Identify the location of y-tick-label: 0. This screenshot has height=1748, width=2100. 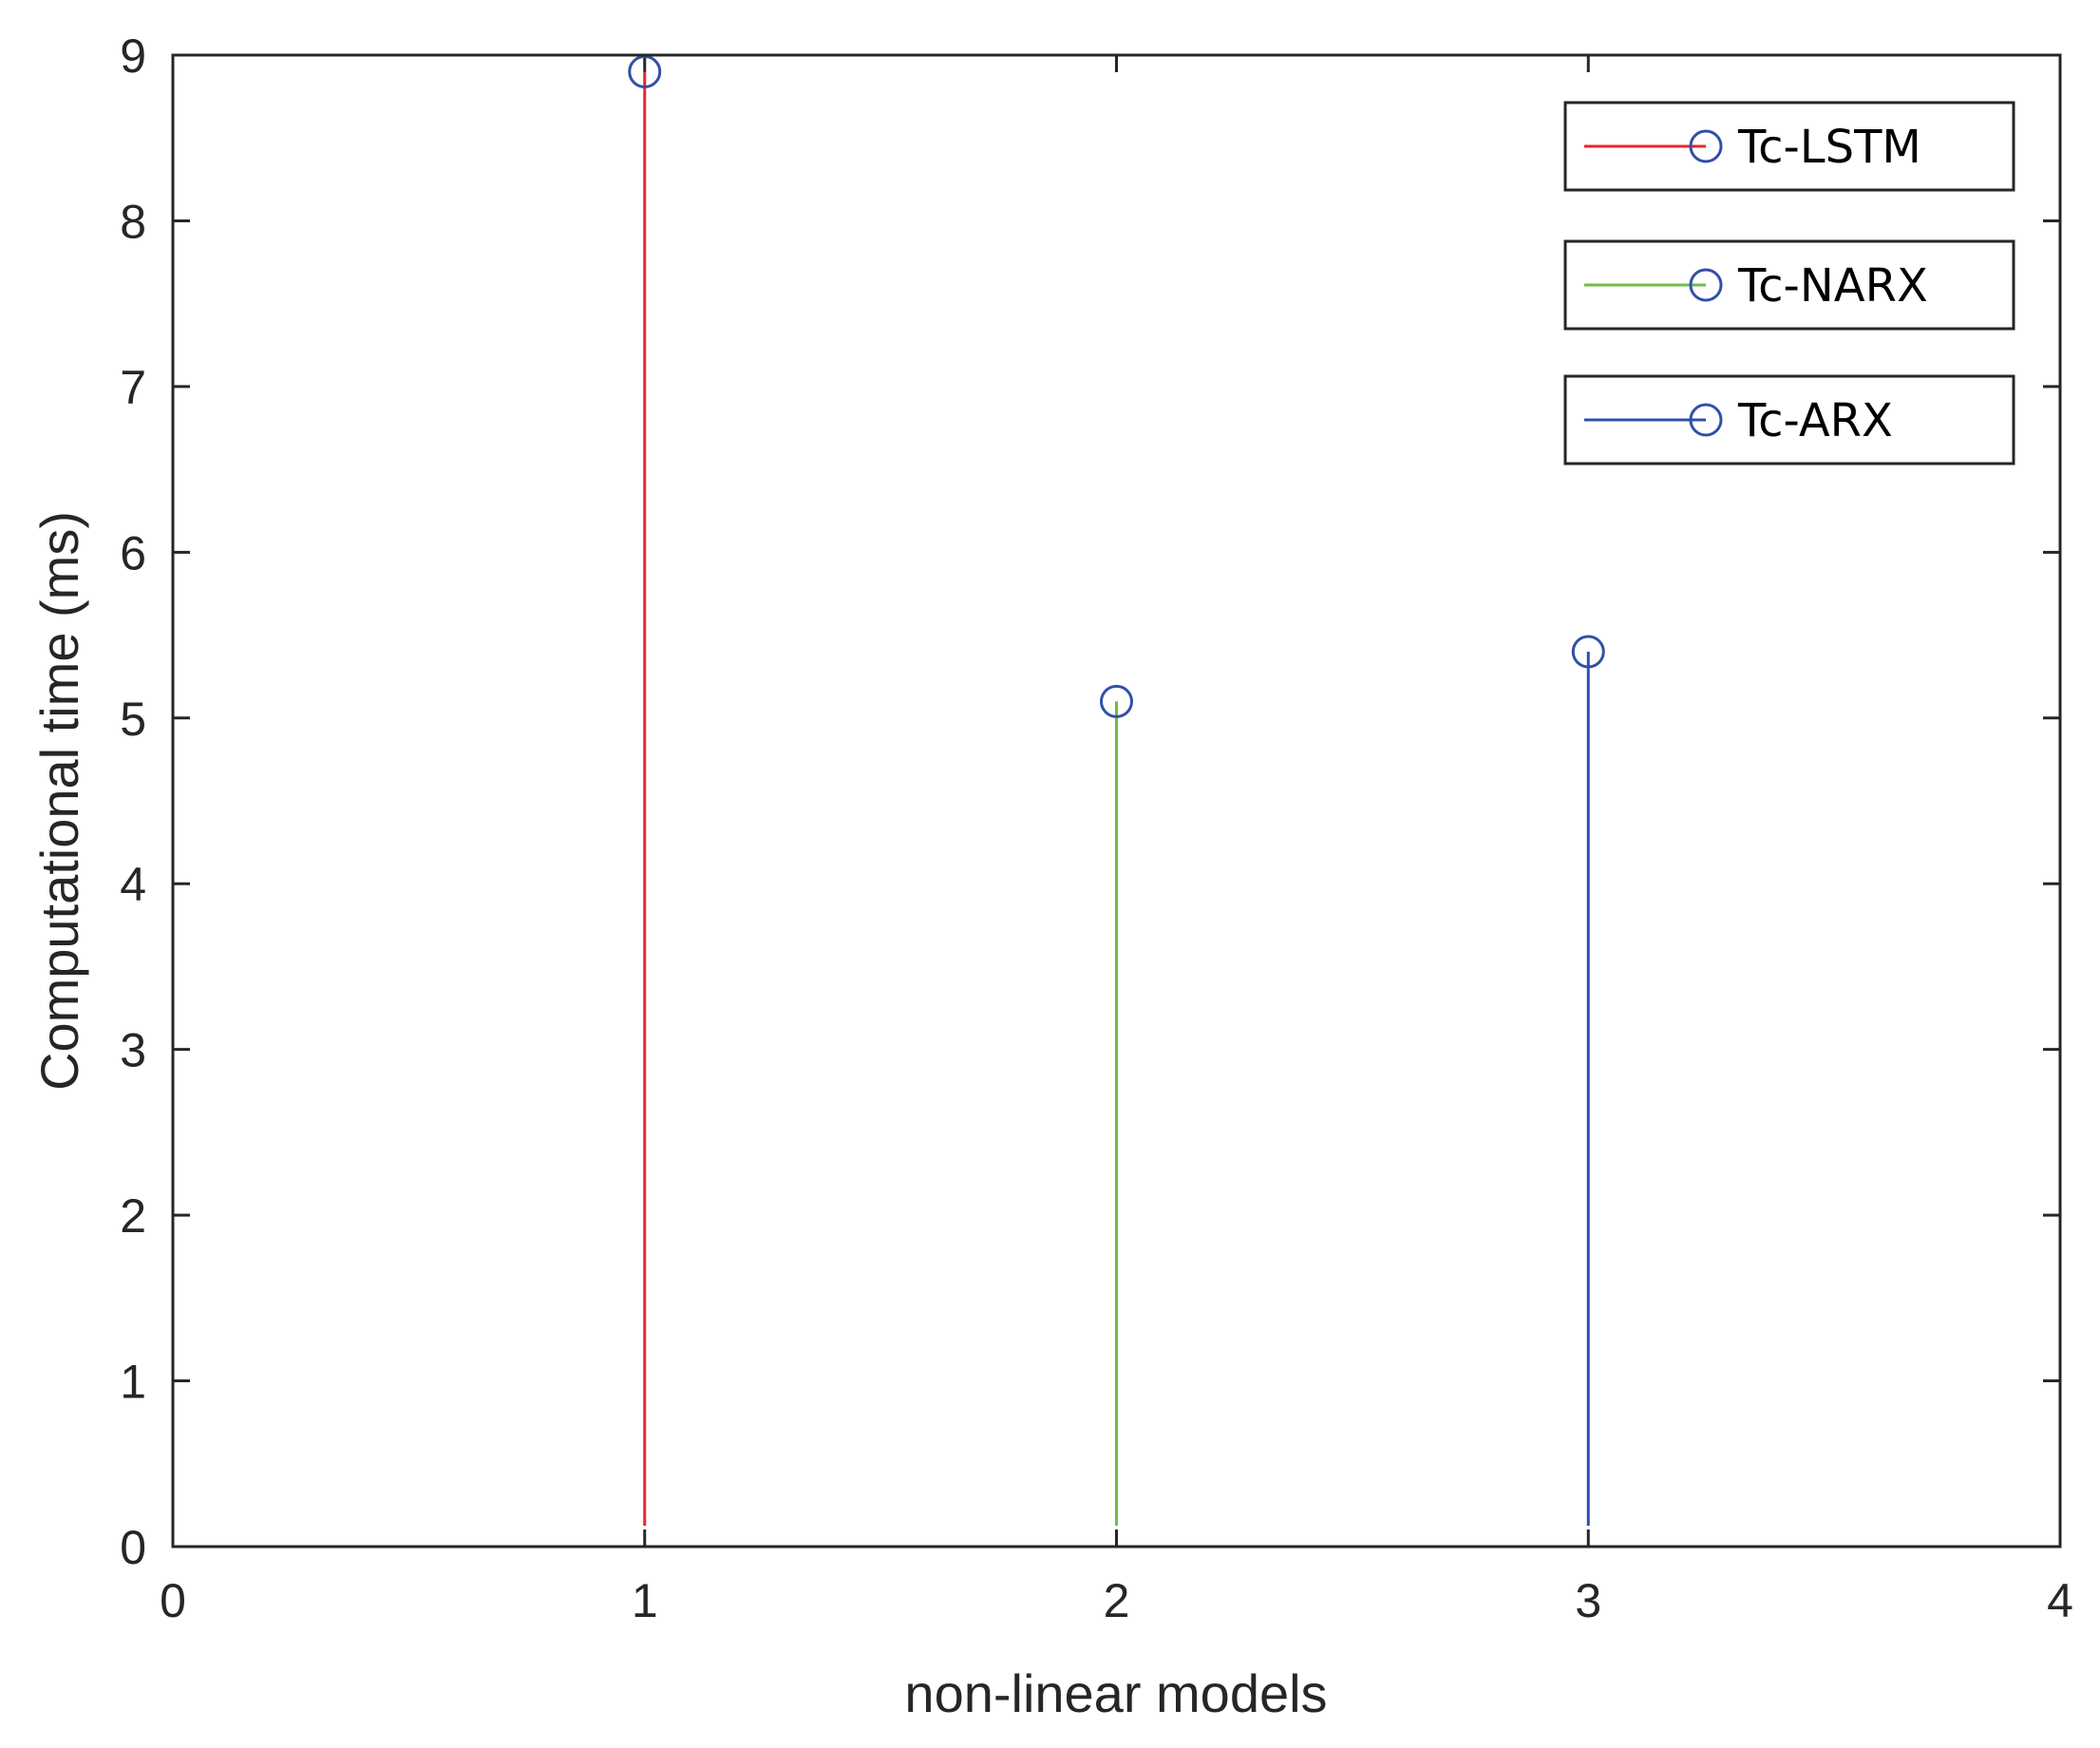
(133, 1547).